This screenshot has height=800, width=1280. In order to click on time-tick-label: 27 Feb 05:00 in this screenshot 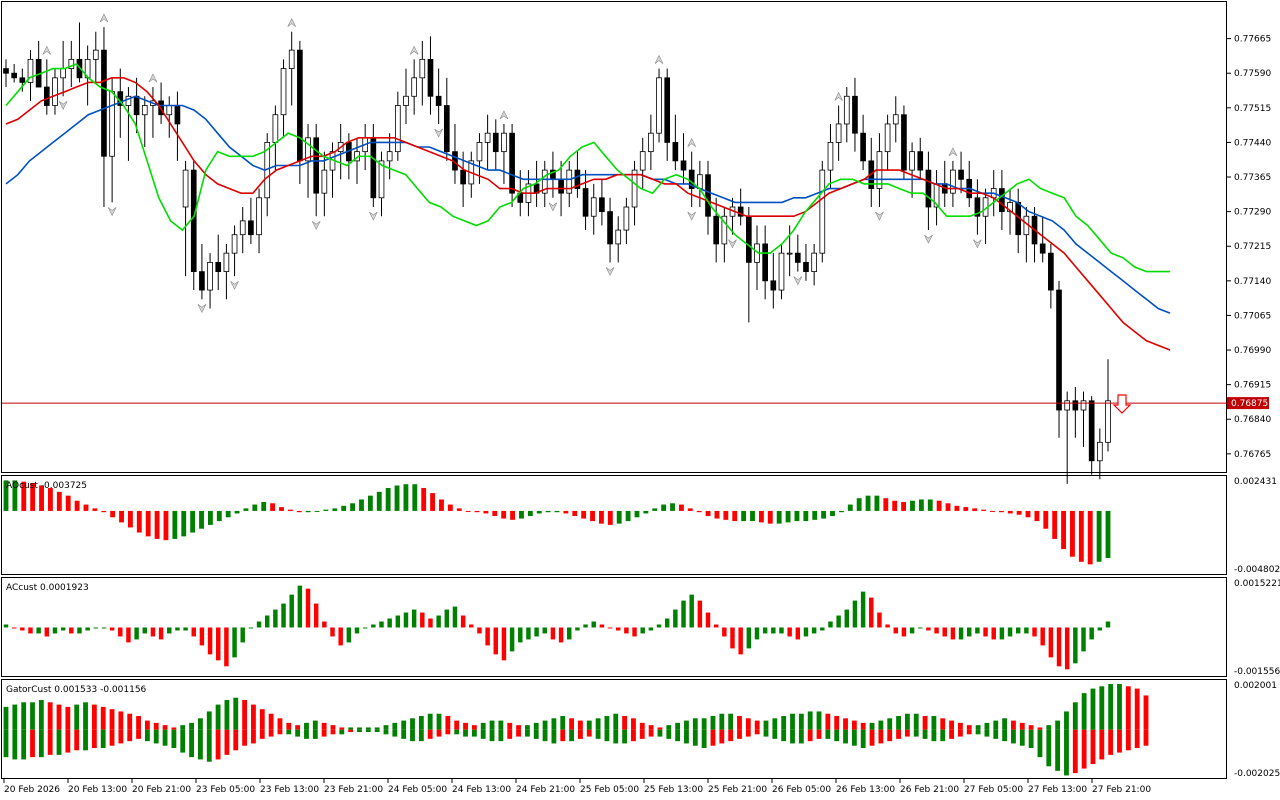, I will do `click(993, 790)`.